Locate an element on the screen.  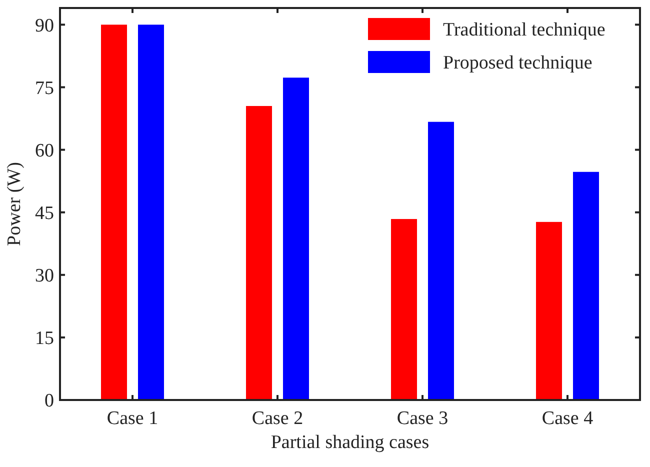
y-tick-label: 15 is located at coordinates (44, 339).